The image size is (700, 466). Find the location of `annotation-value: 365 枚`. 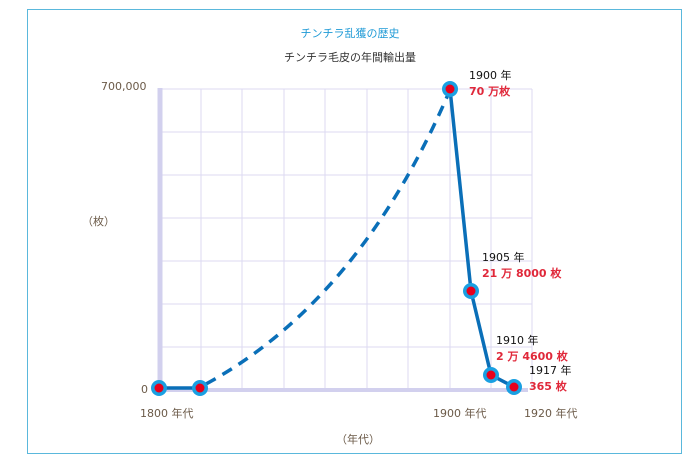

annotation-value: 365 枚 is located at coordinates (548, 386).